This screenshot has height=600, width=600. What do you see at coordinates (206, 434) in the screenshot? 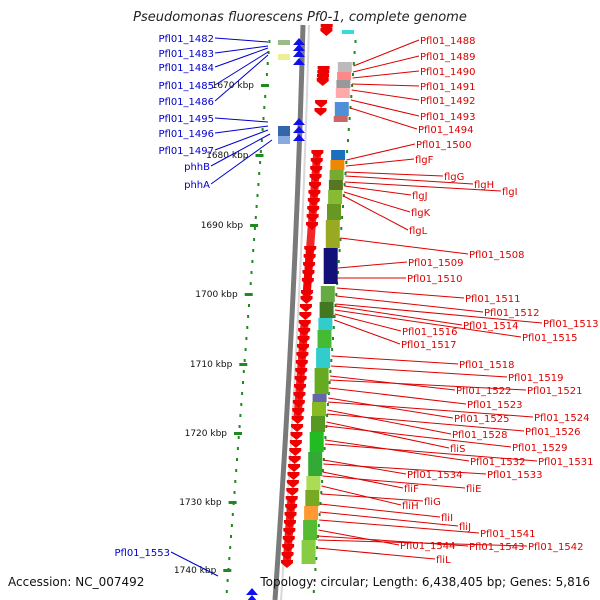
I see `scale-label: 1720 kbp` at bounding box center [206, 434].